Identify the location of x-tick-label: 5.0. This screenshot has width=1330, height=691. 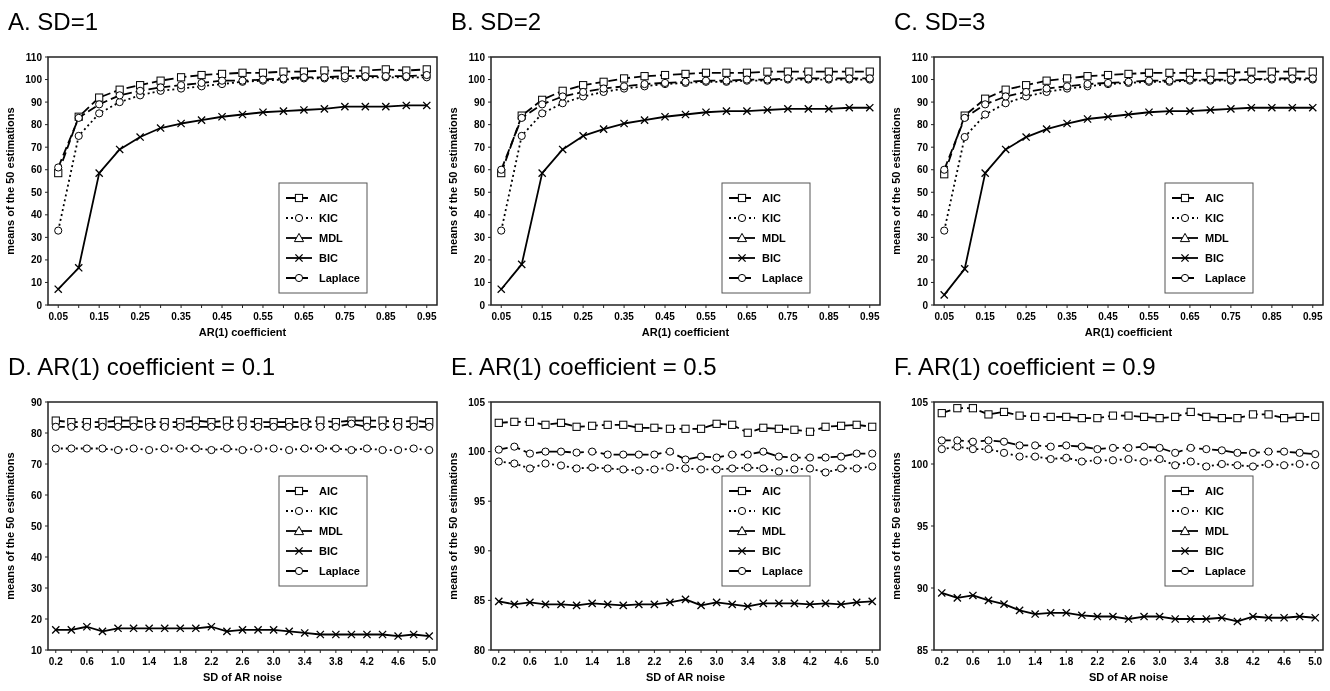
(872, 661).